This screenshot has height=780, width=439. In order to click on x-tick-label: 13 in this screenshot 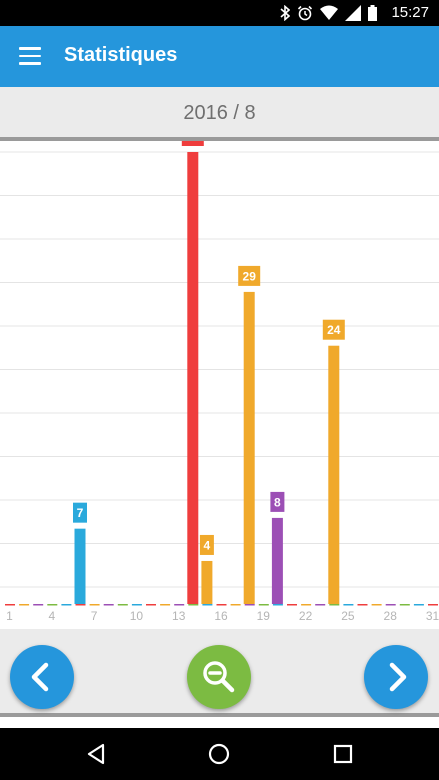, I will do `click(179, 616)`.